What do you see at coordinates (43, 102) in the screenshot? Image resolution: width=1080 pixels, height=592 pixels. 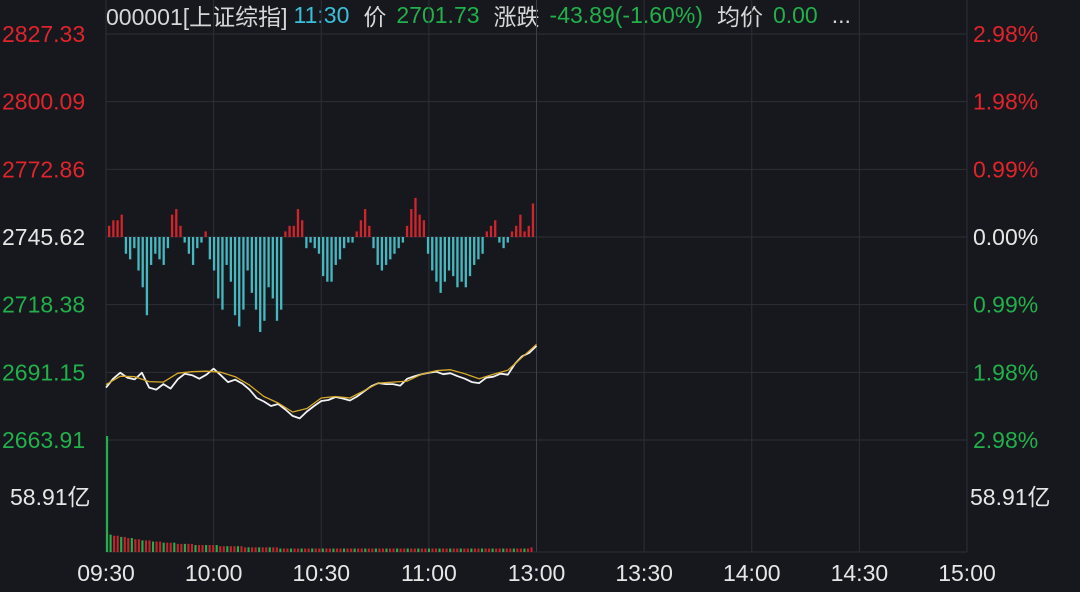 I see `y-left-tick-label: 2800.09` at bounding box center [43, 102].